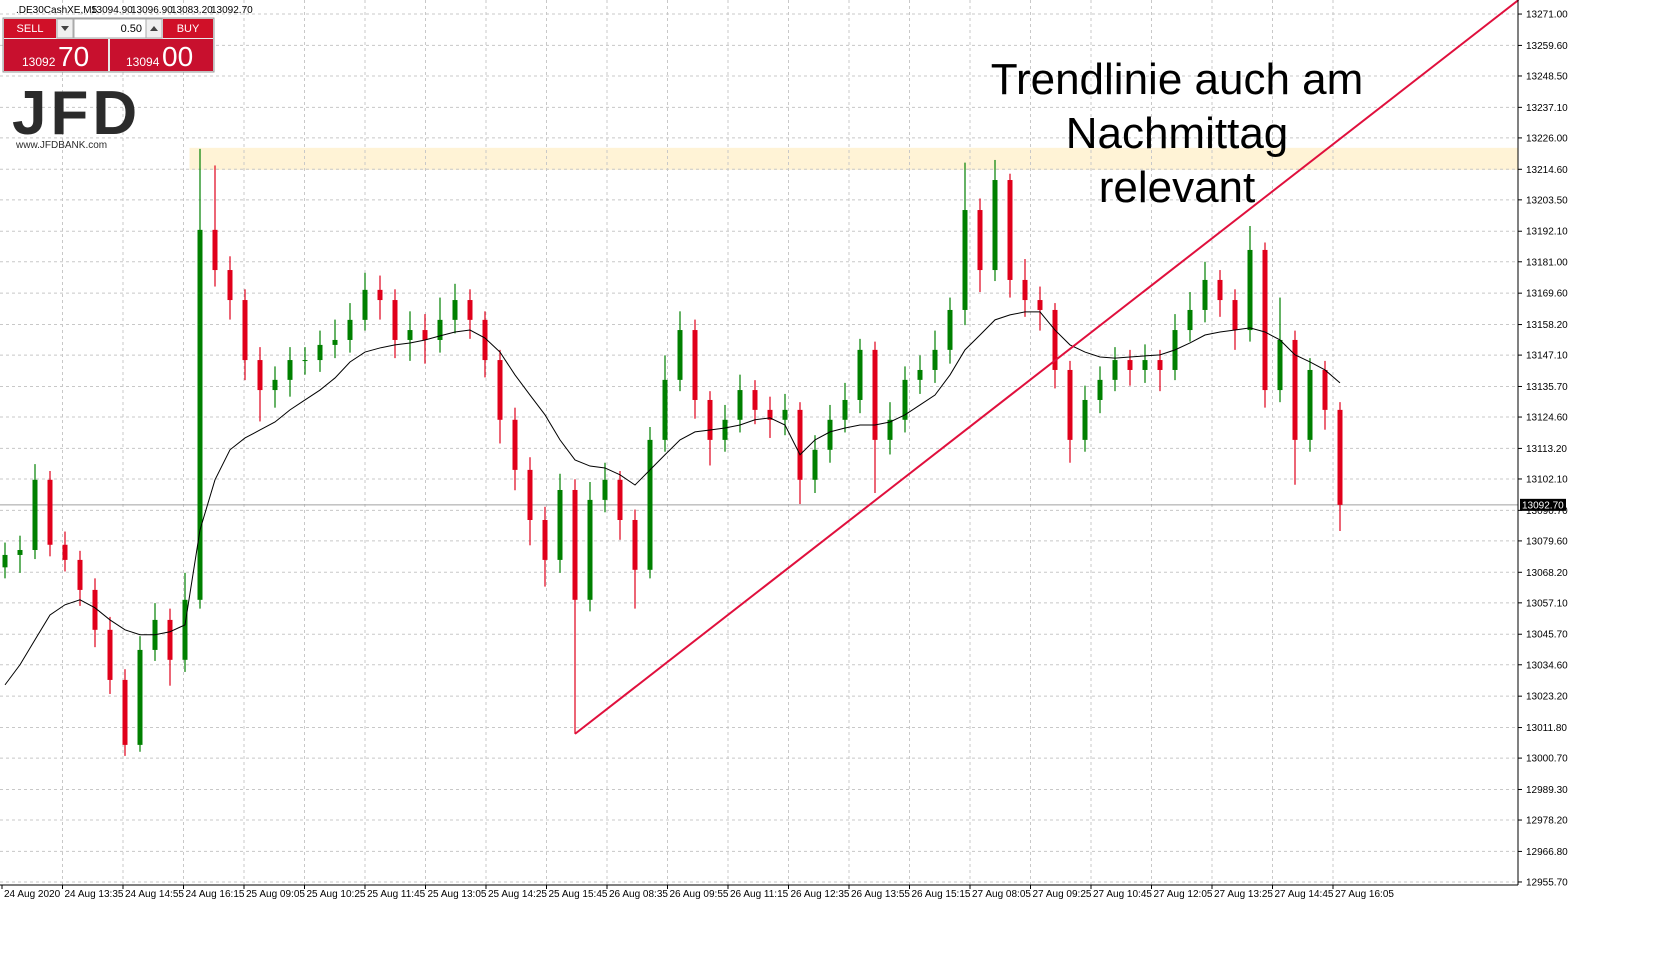 The image size is (1670, 963). Describe the element at coordinates (94, 894) in the screenshot. I see `x-tick-label: 24 Aug 13:35` at that location.